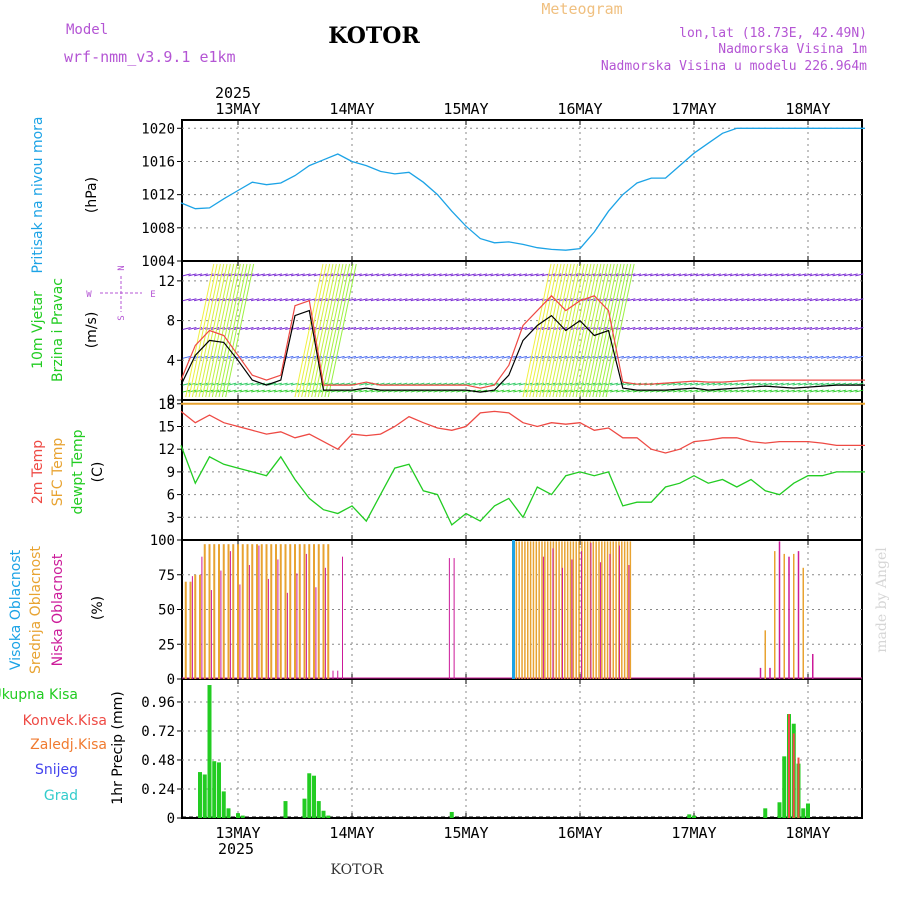 This screenshot has width=900, height=900. Describe the element at coordinates (171, 322) in the screenshot. I see `y-tick-label: 8` at that location.